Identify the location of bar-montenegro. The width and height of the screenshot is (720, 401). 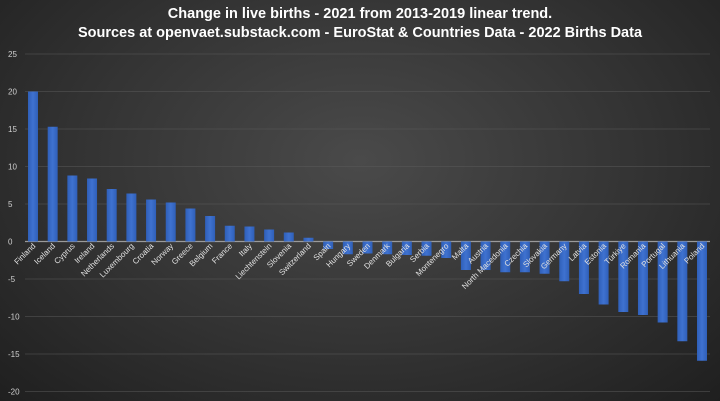
(446, 249).